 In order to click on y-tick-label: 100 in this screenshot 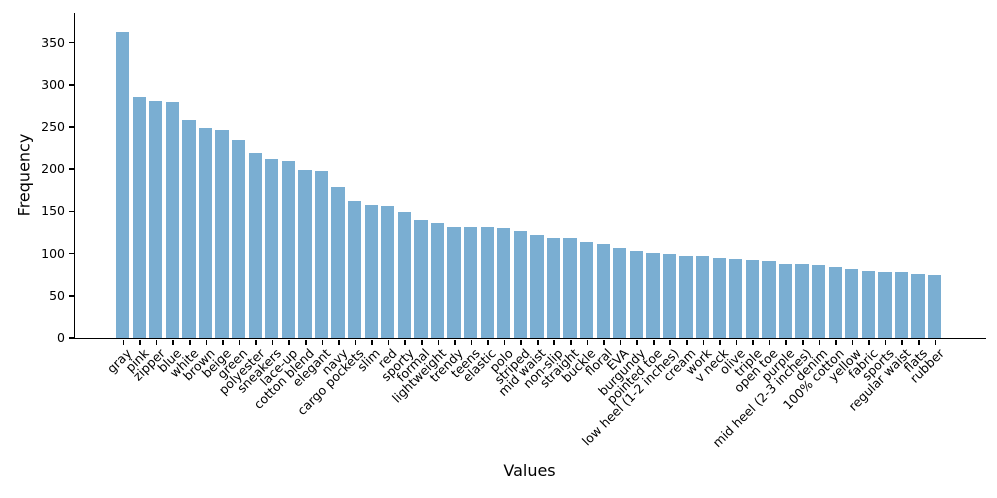, I will do `click(53, 253)`.